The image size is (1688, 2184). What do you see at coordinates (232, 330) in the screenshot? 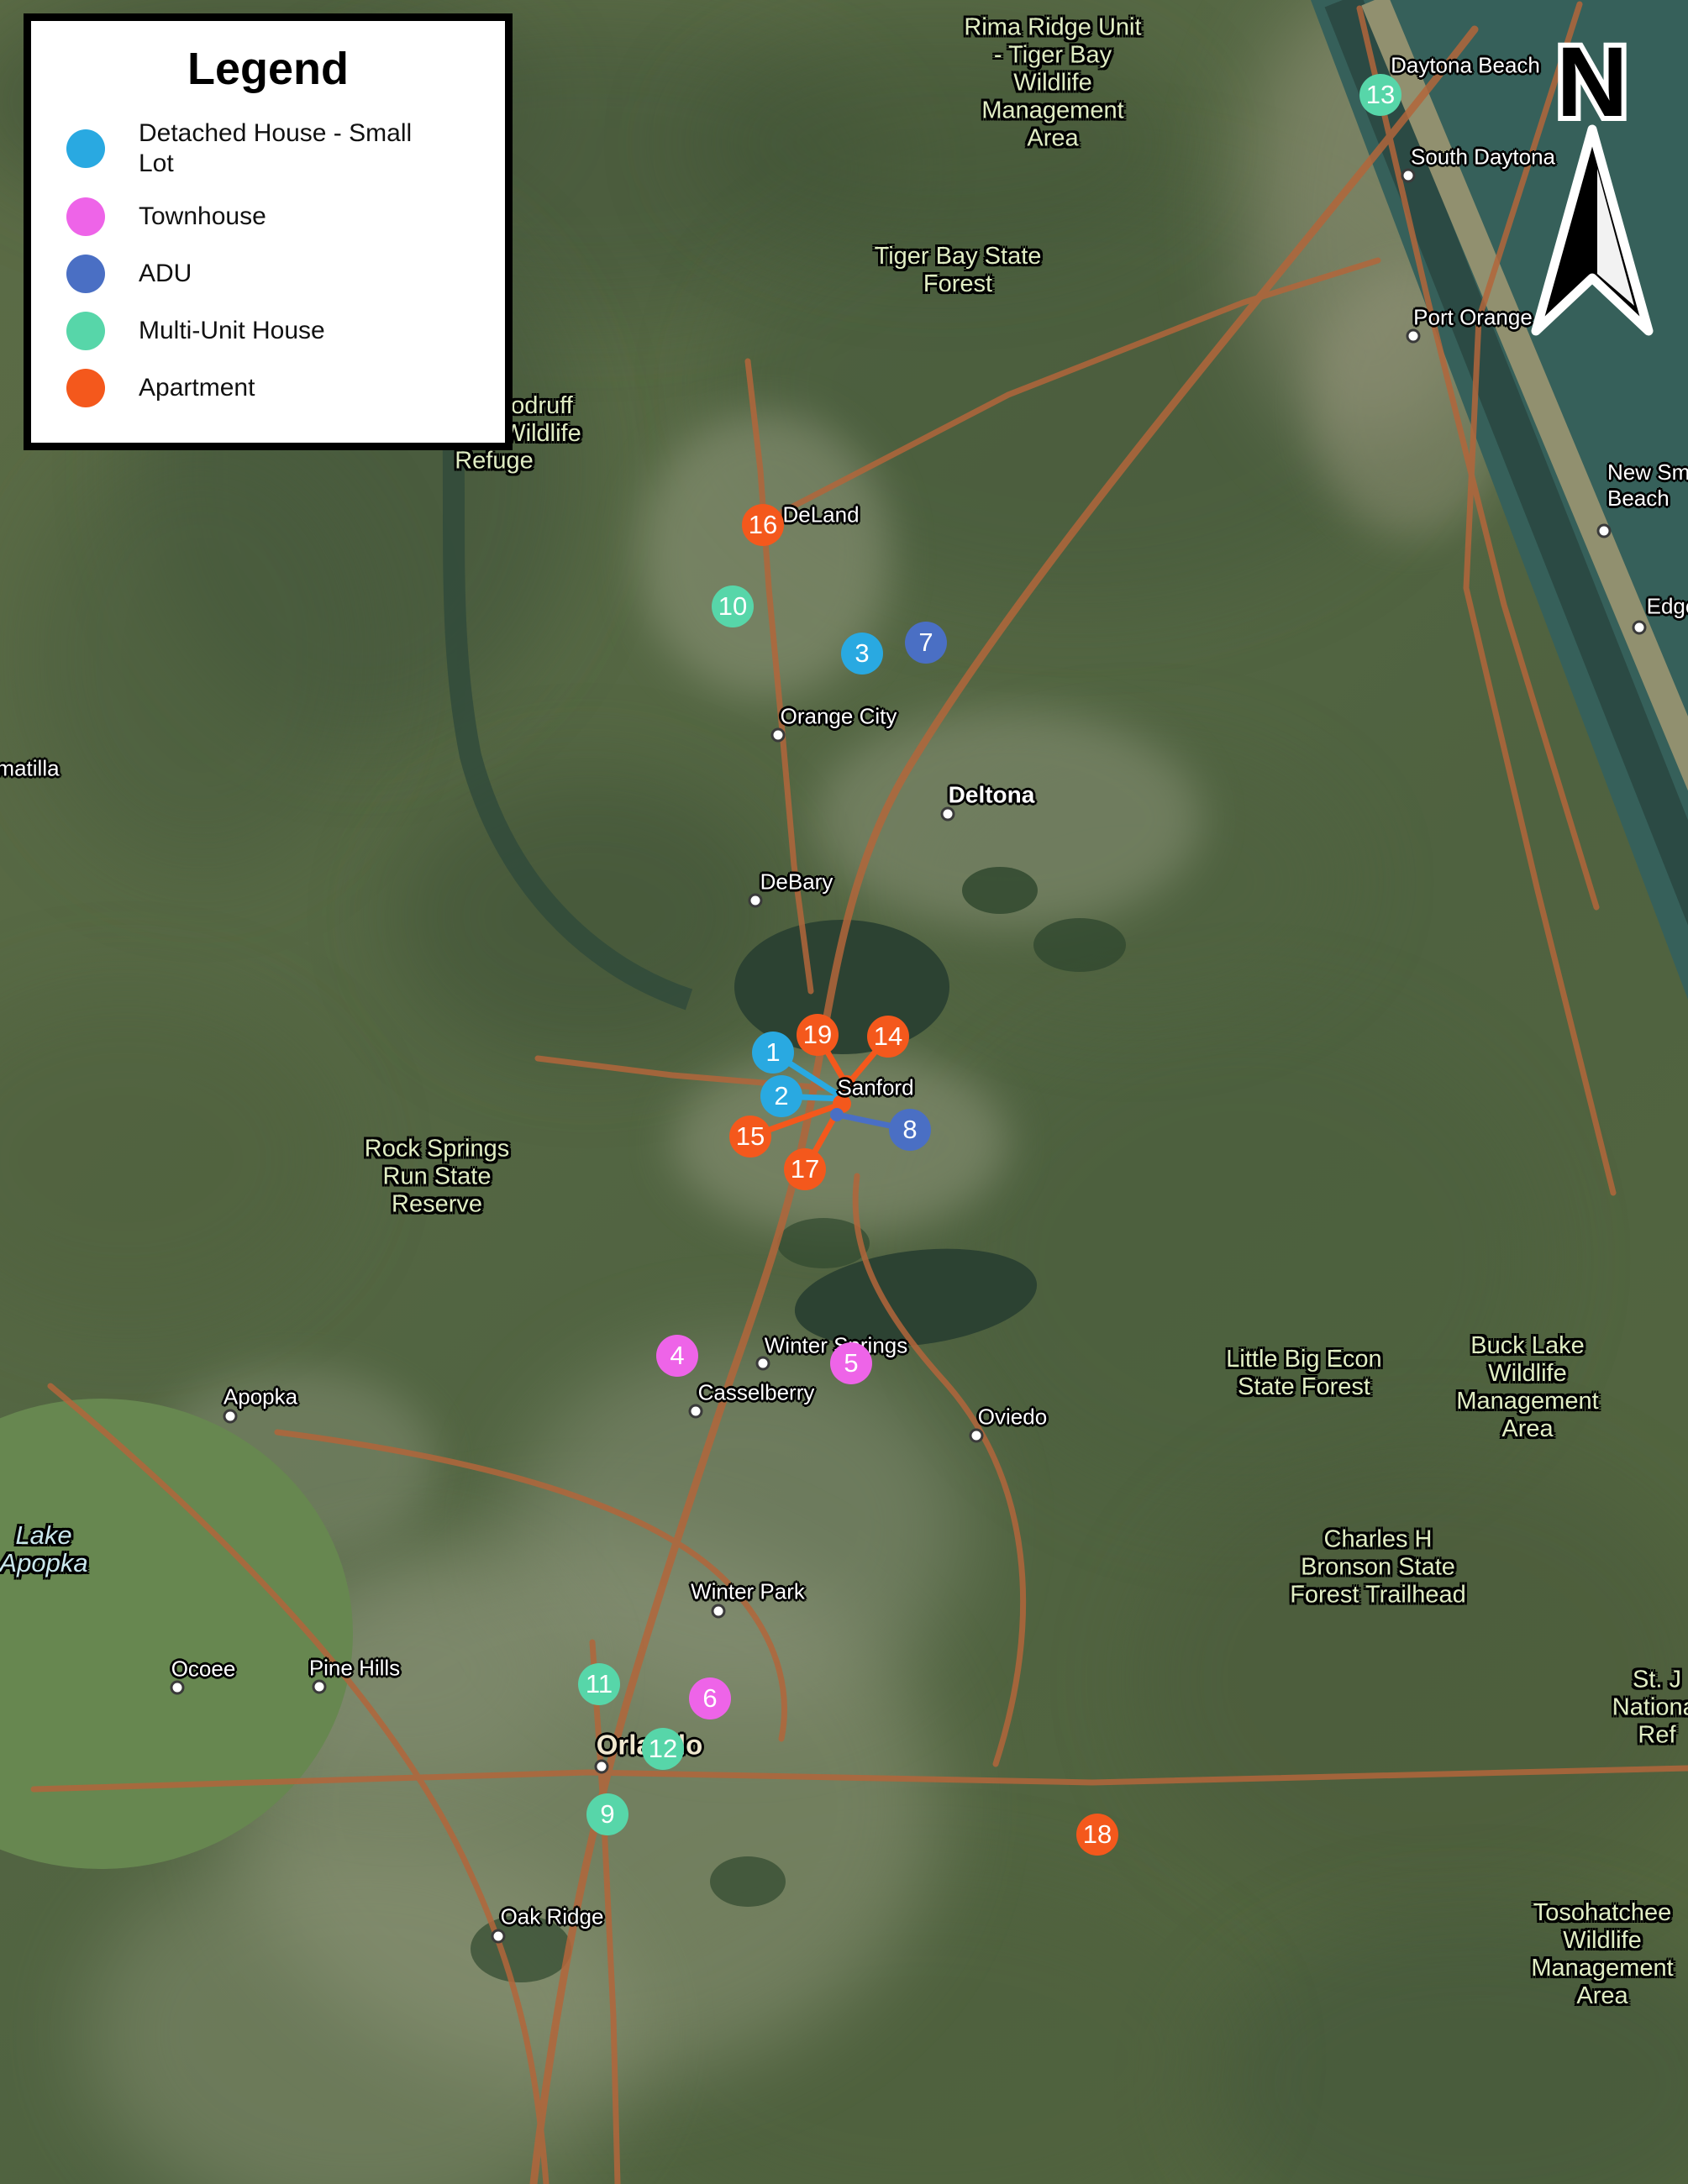
I see `legend-label-multi: Multi-Unit House` at bounding box center [232, 330].